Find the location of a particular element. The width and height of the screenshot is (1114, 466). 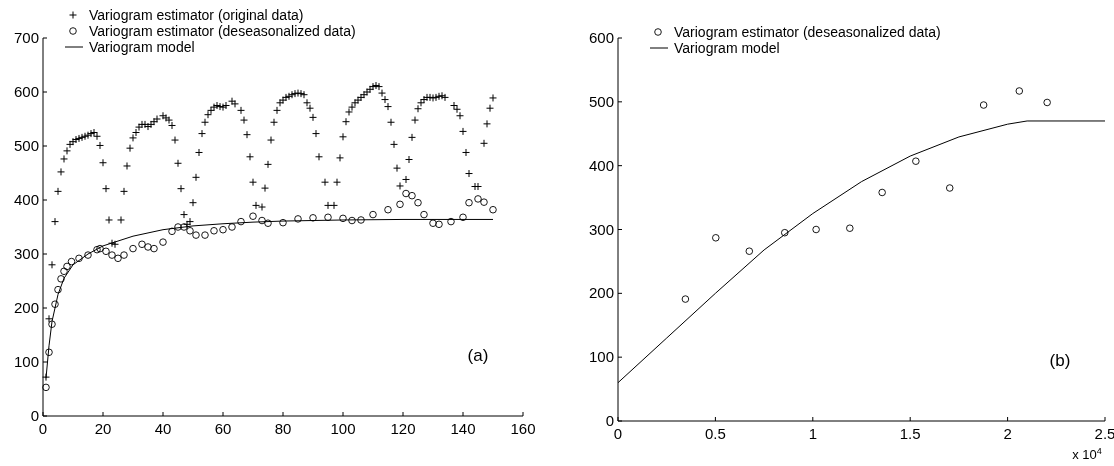

x-tick-label: 0.5 is located at coordinates (715, 433).